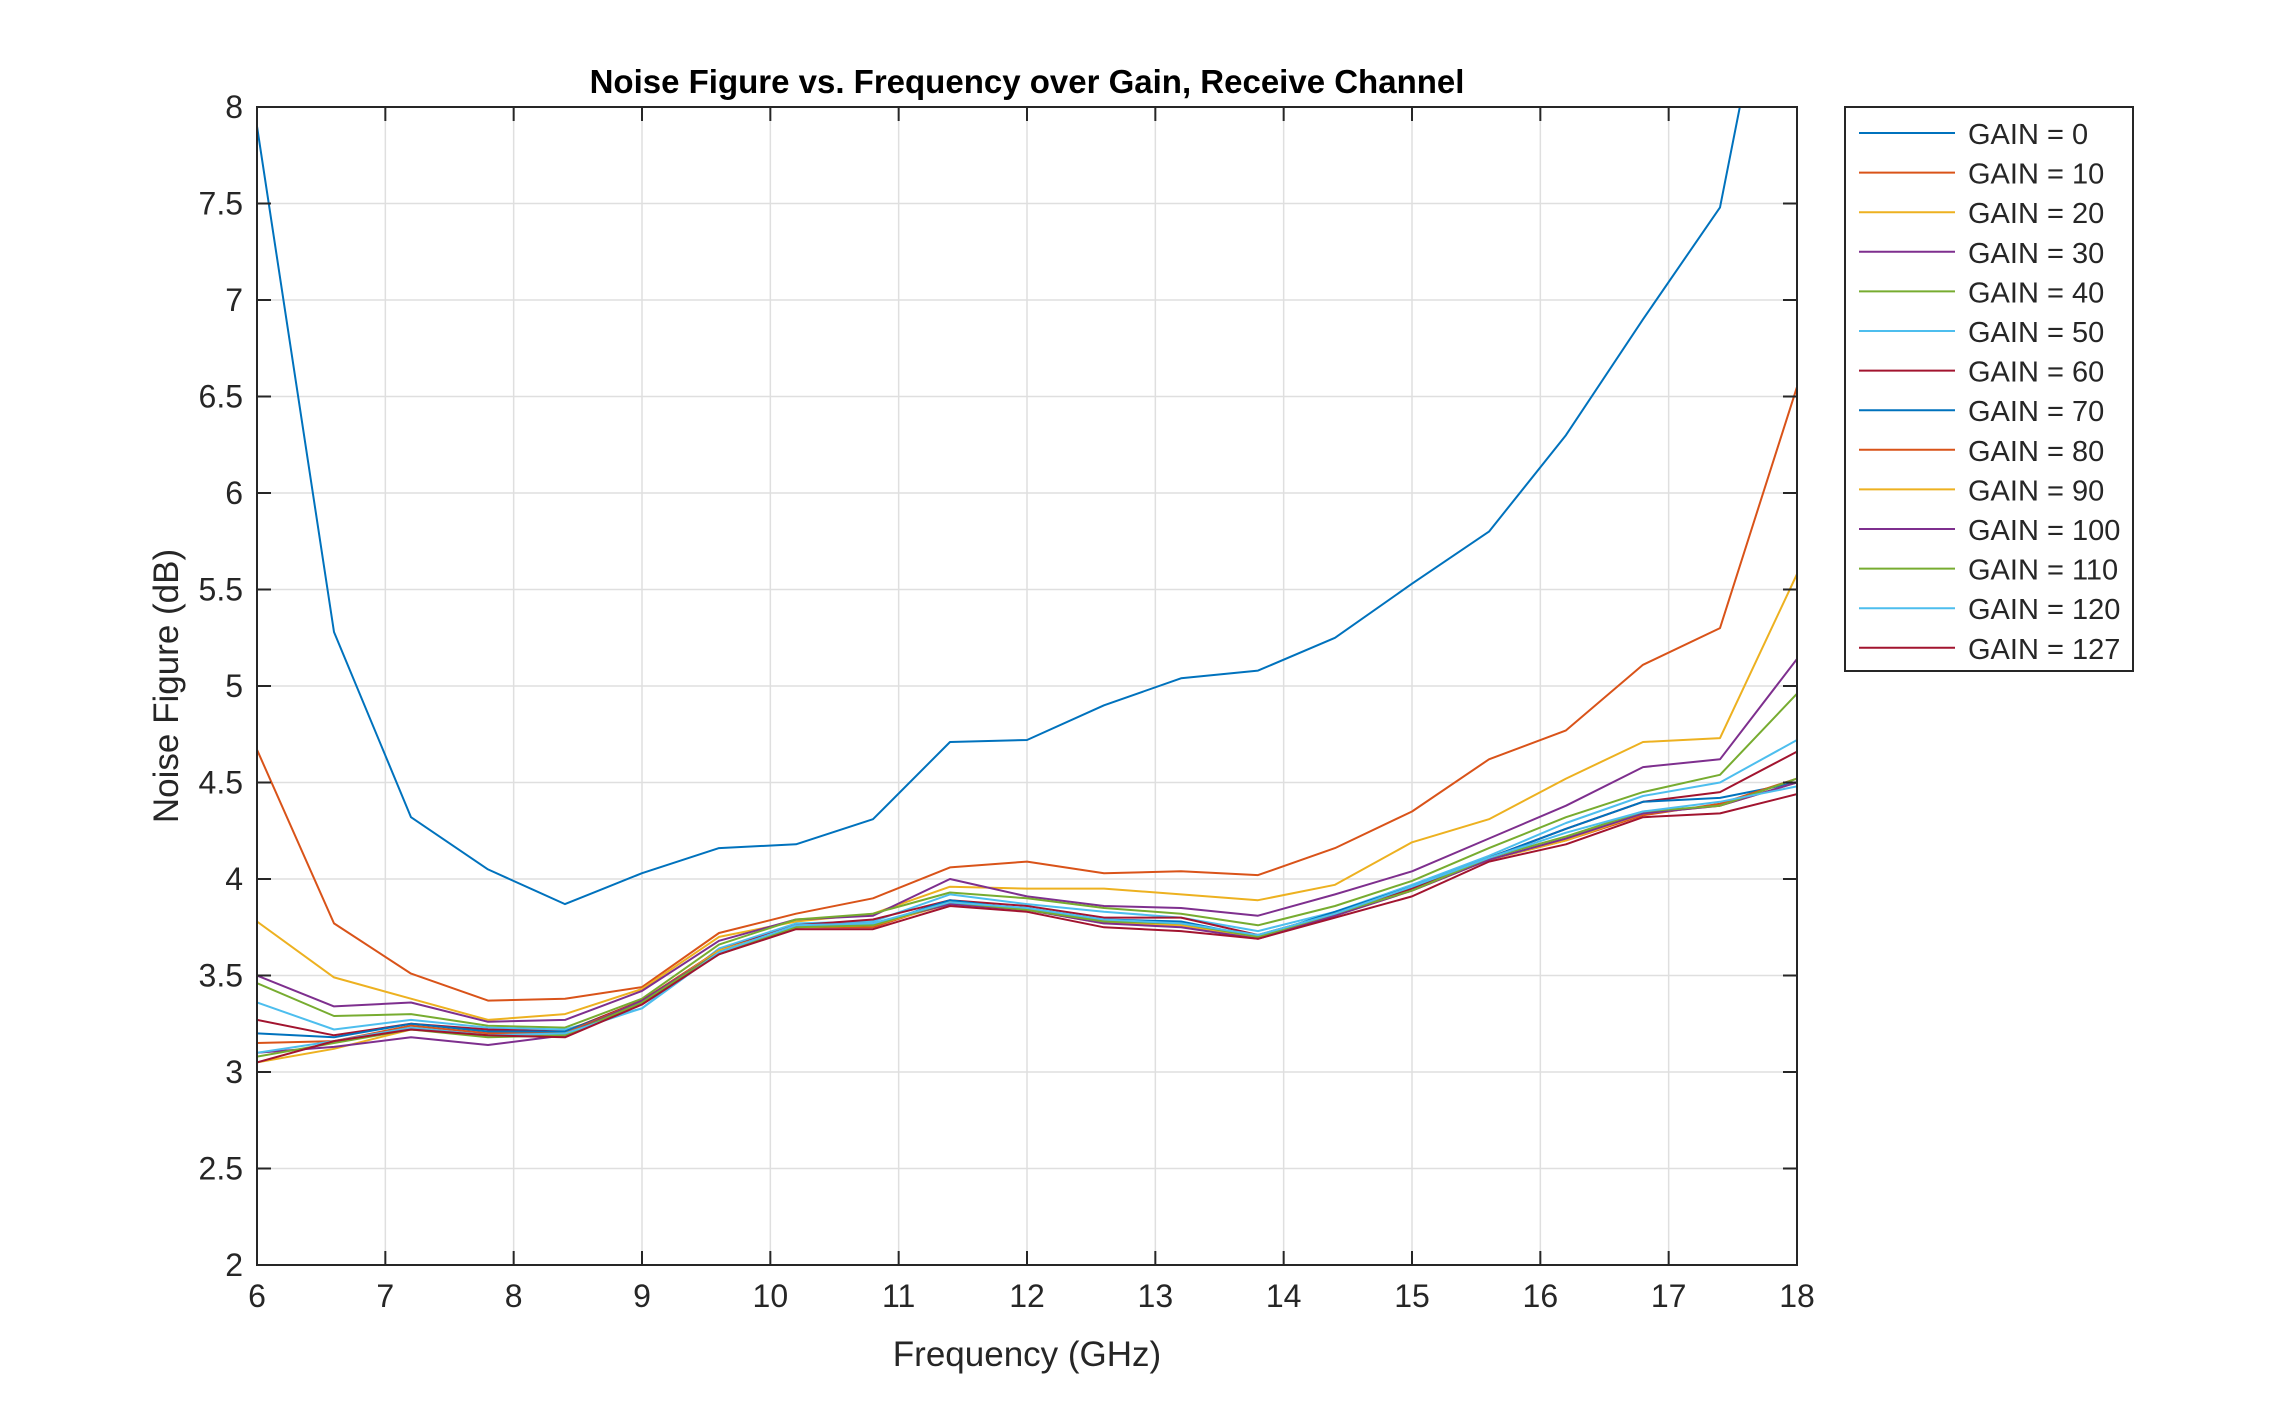 This screenshot has height=1409, width=2294. What do you see at coordinates (234, 1072) in the screenshot?
I see `y-tick-label: 3` at bounding box center [234, 1072].